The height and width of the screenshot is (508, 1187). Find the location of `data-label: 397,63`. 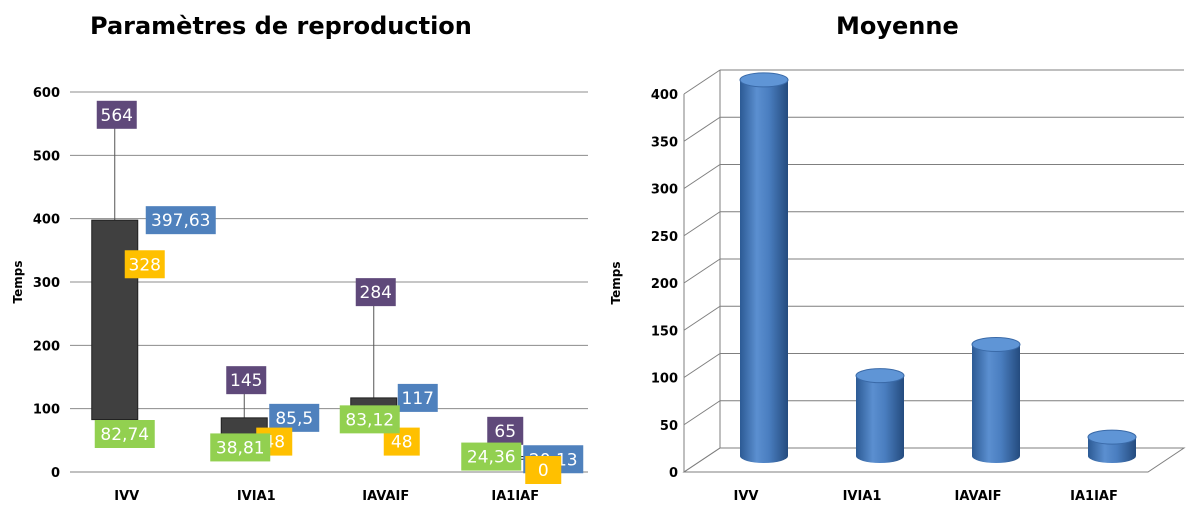

data-label: 397,63 is located at coordinates (180, 221).